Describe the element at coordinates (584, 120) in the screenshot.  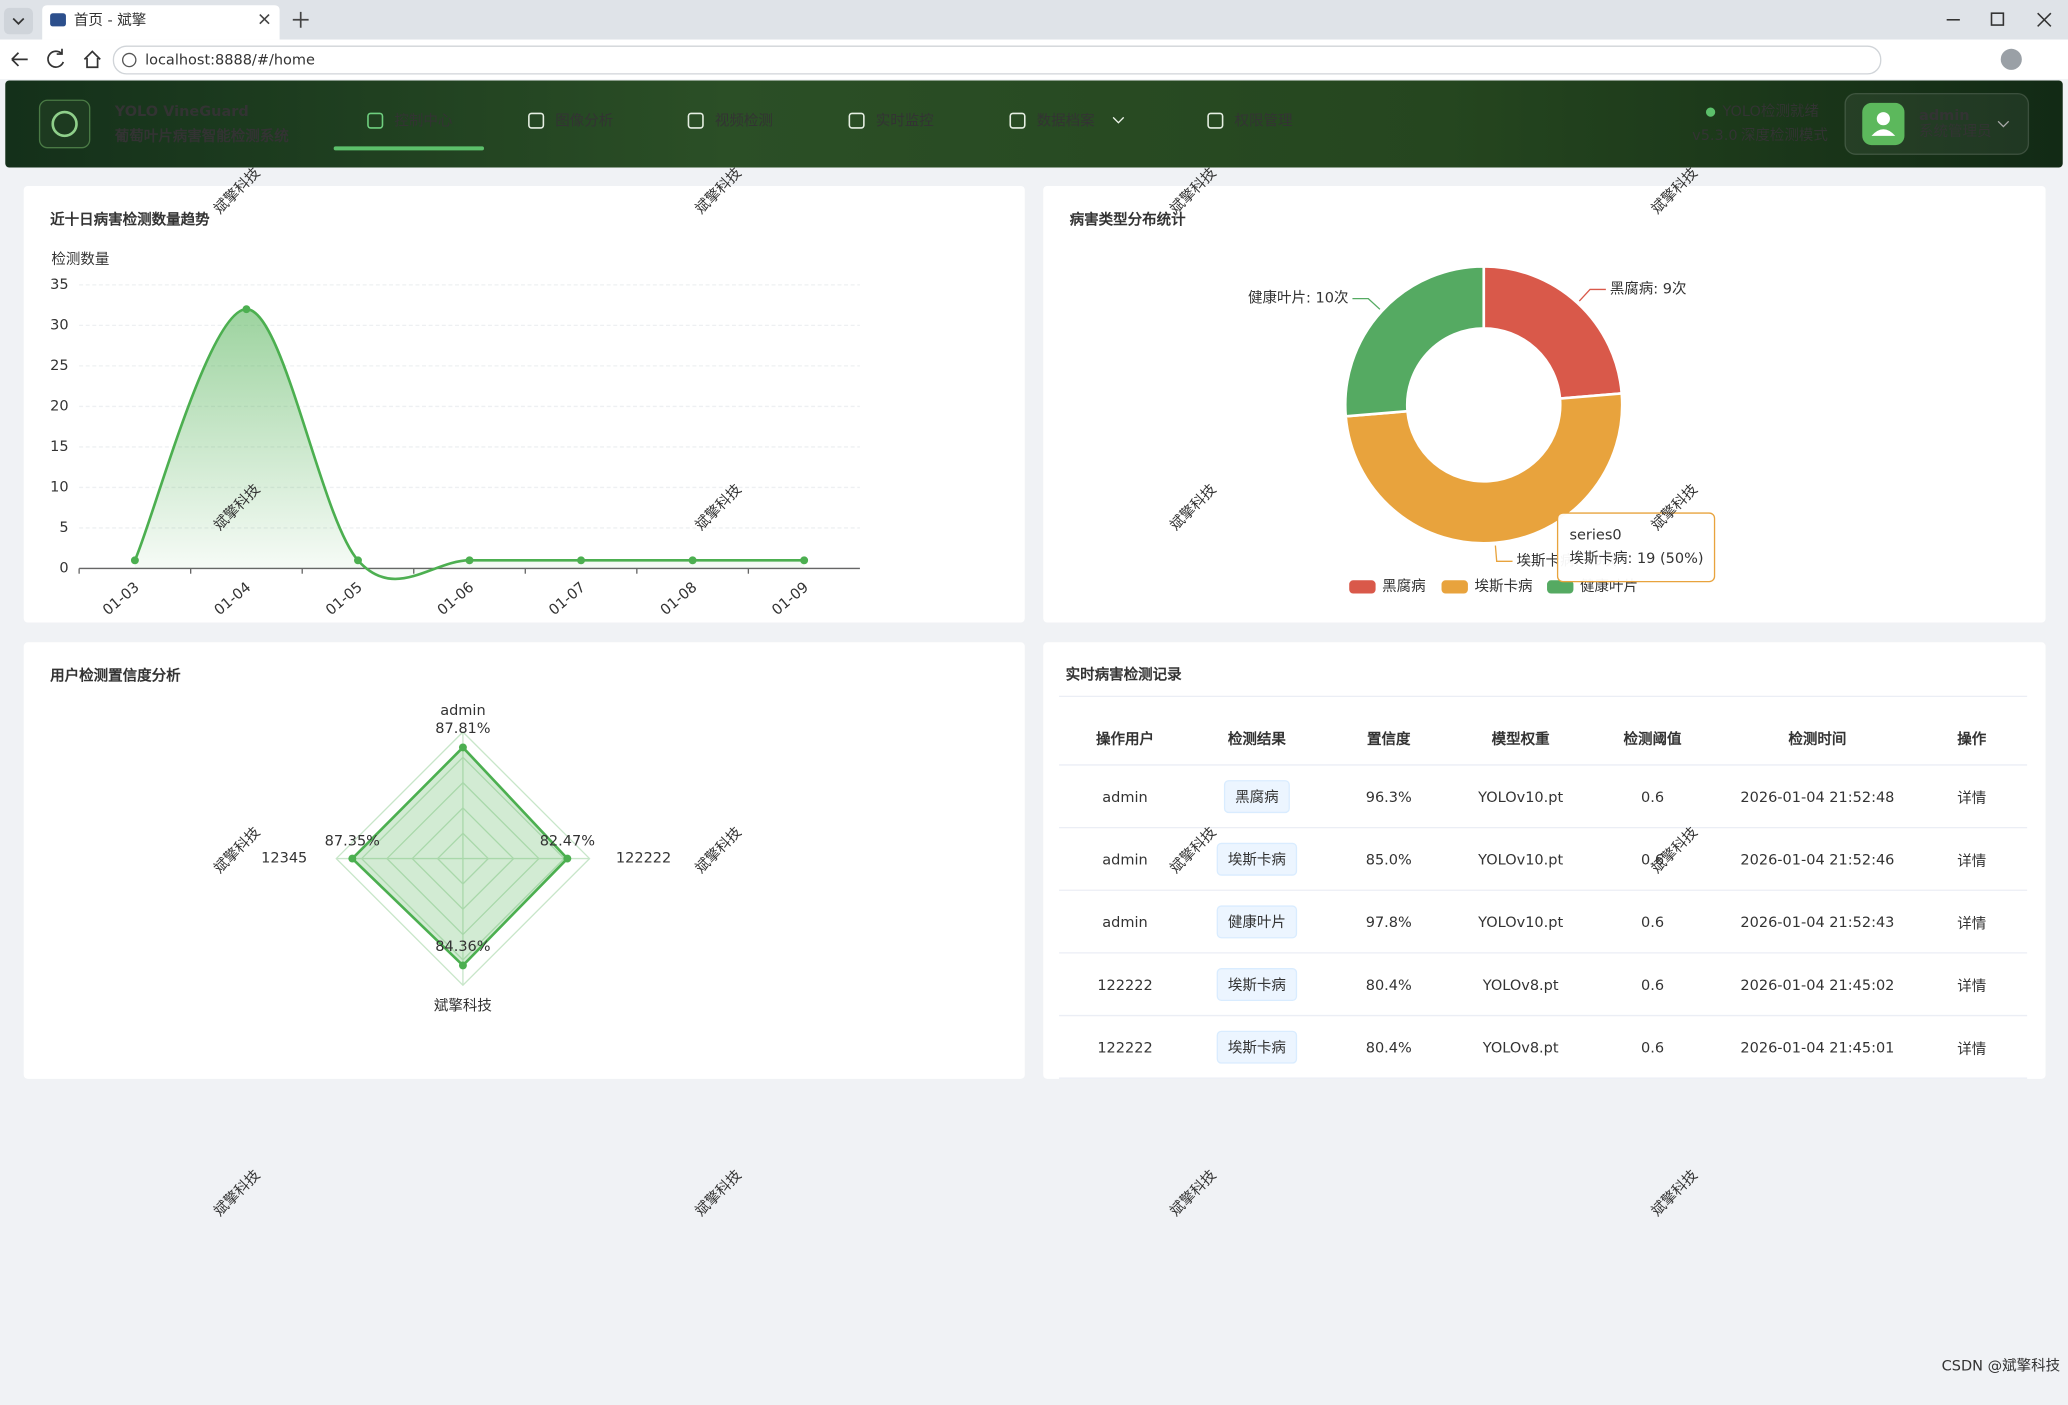
I see `nav-item: 图像分析` at that location.